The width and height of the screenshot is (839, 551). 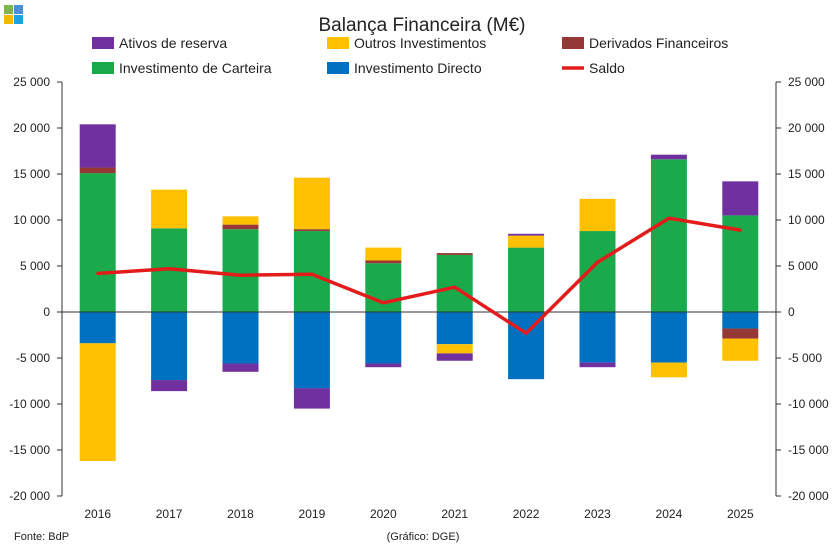 What do you see at coordinates (240, 514) in the screenshot?
I see `x-tick-label: 2018` at bounding box center [240, 514].